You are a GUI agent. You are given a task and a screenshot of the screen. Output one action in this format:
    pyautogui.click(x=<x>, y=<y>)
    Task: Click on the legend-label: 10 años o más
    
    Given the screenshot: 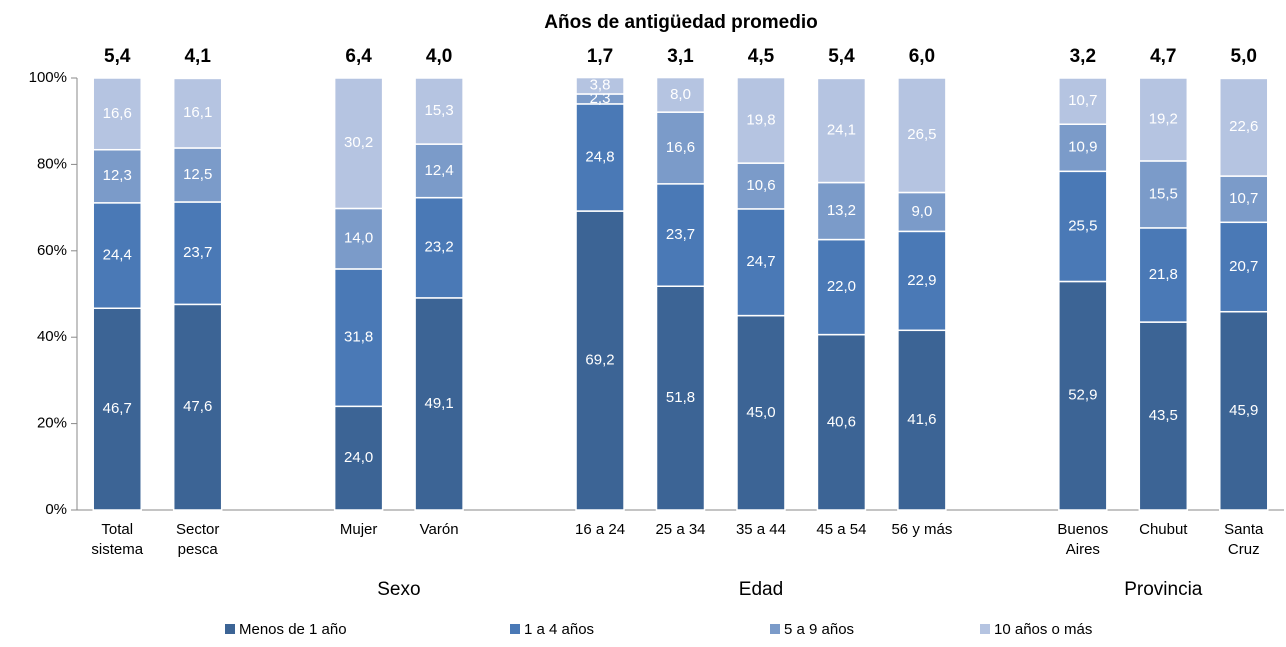 What is the action you would take?
    pyautogui.click(x=1043, y=629)
    